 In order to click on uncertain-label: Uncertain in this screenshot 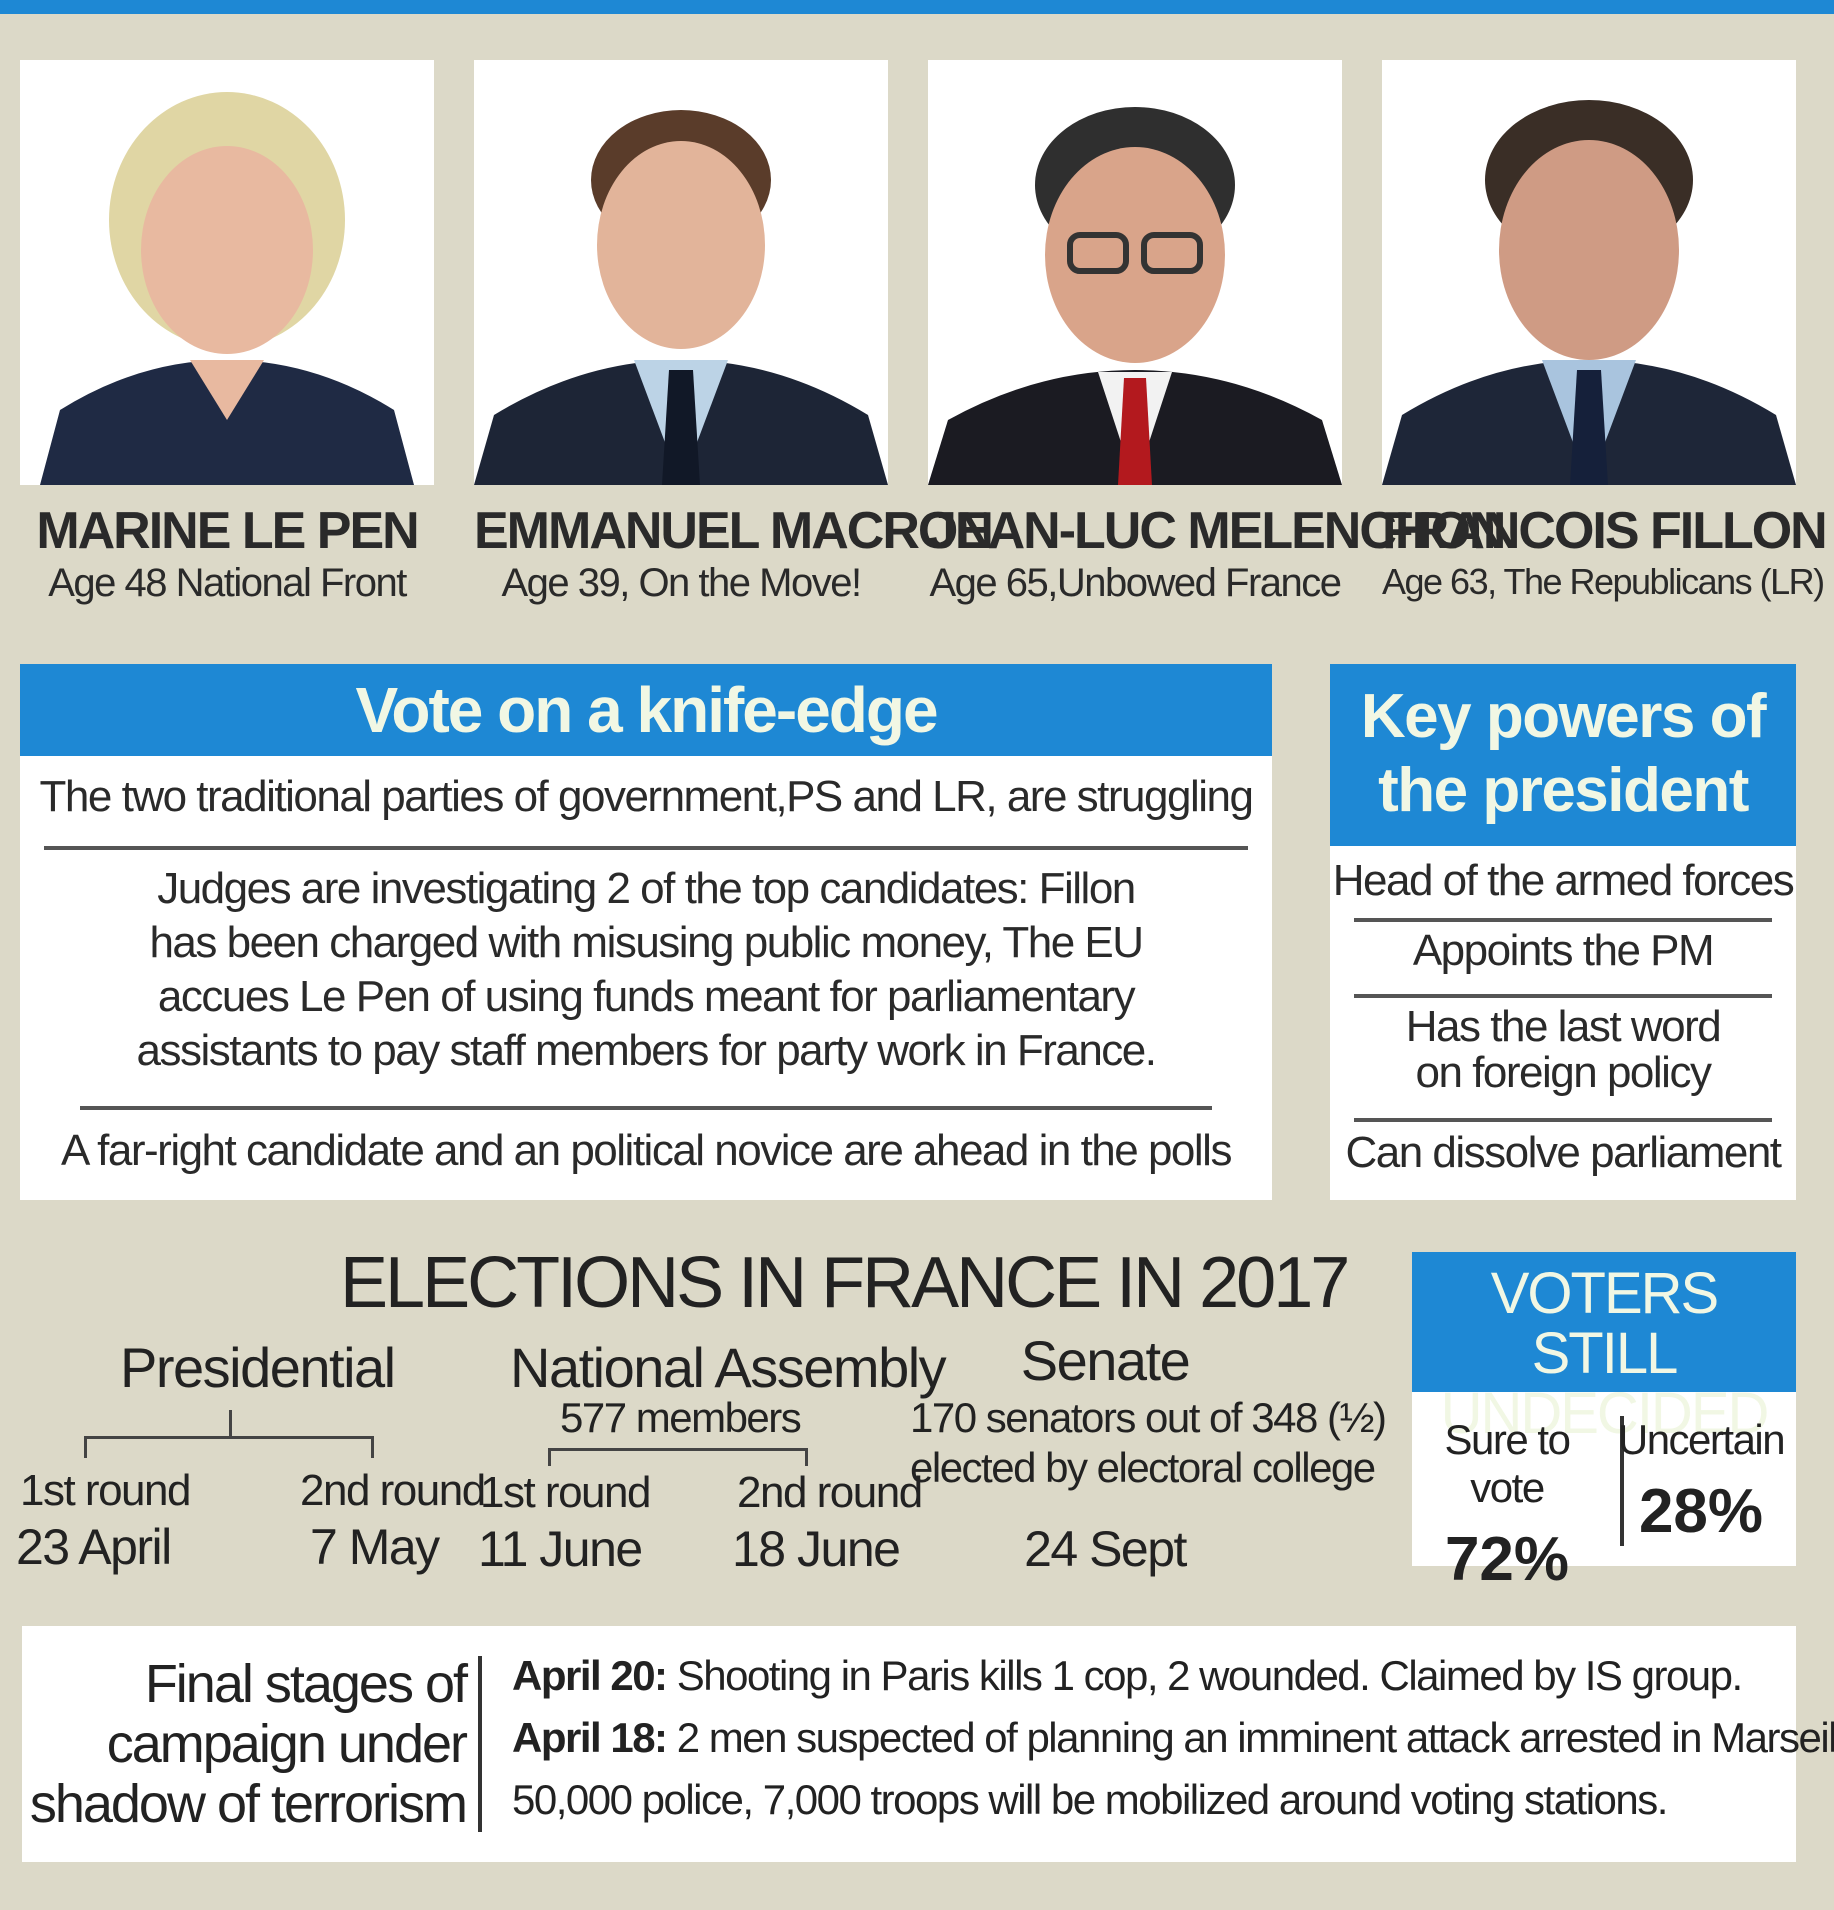, I will do `click(1701, 1439)`.